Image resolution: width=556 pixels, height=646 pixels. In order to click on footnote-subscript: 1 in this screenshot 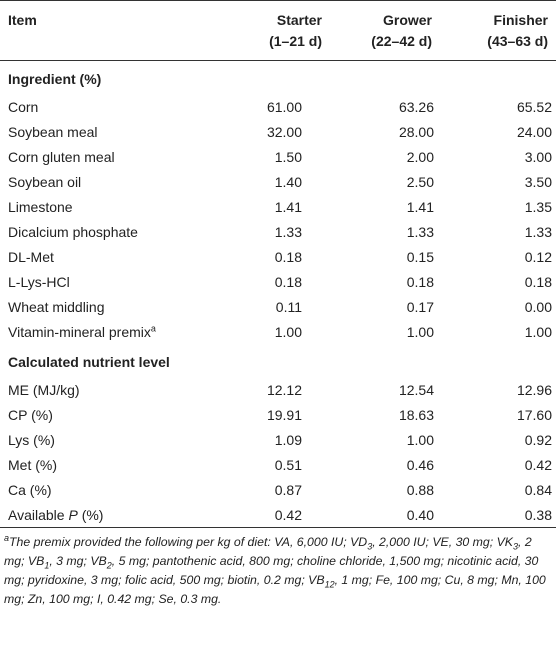, I will do `click(47, 565)`.